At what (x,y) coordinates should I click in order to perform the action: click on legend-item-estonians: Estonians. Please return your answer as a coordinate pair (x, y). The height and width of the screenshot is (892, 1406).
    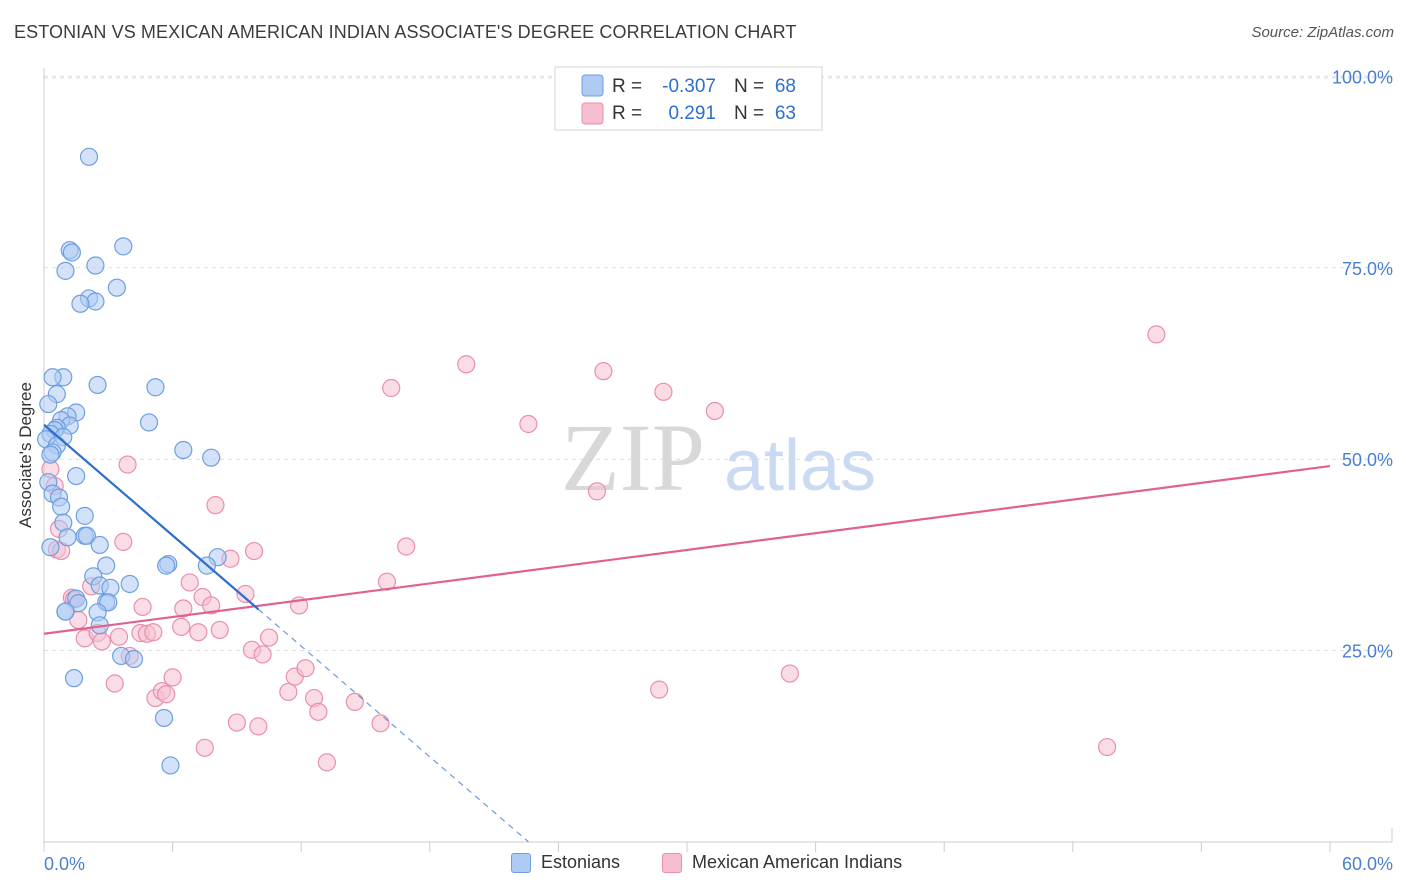
    Looking at the image, I should click on (565, 862).